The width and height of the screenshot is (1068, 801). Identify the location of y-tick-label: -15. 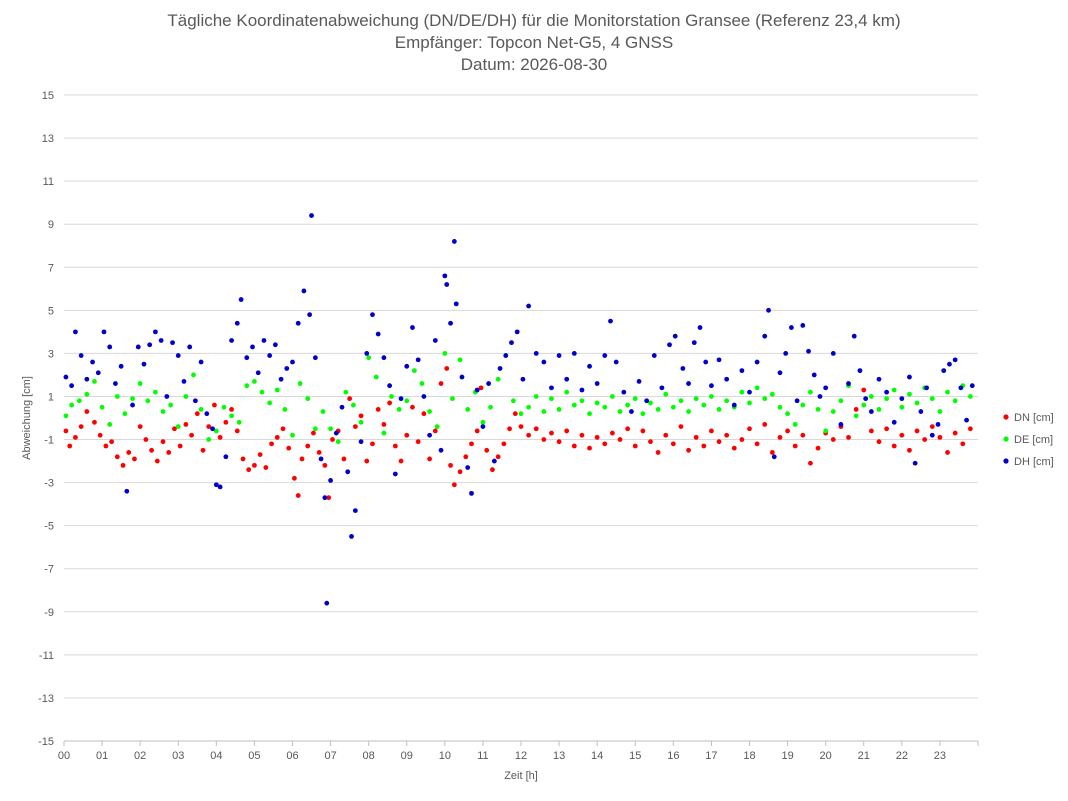
(46, 742).